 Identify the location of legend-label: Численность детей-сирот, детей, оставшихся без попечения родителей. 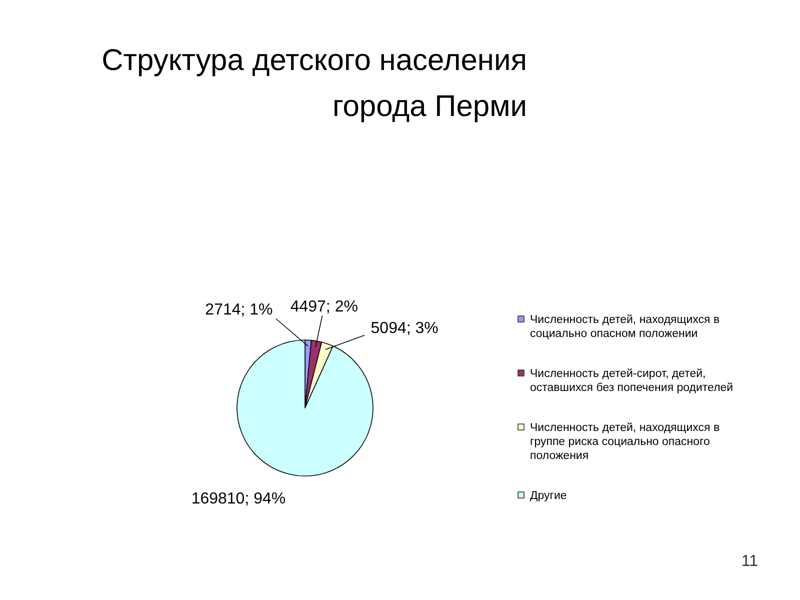
(632, 381).